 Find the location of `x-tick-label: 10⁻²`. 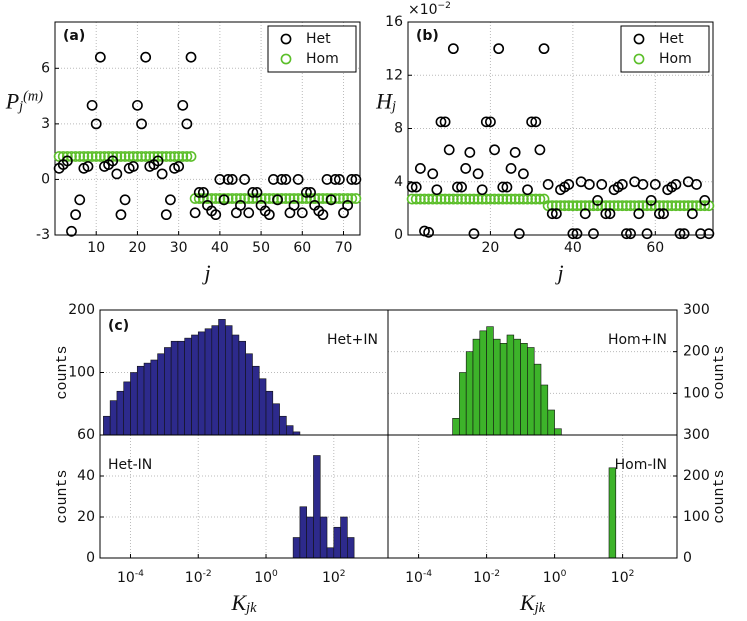

x-tick-label: 10⁻² is located at coordinates (486, 577).